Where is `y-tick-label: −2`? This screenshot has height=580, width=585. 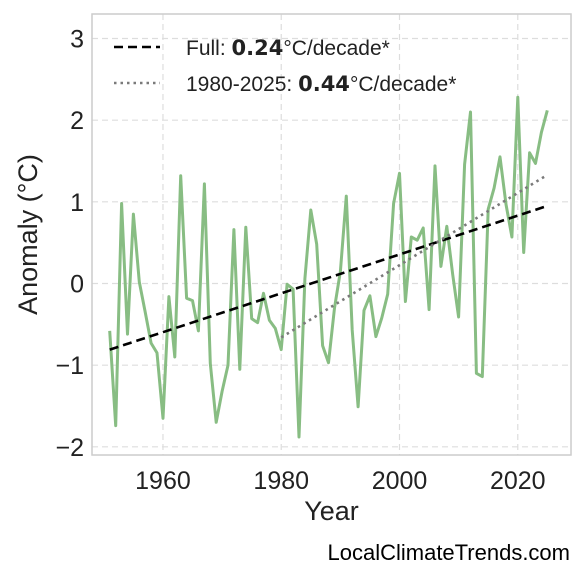 y-tick-label: −2 is located at coordinates (69, 448).